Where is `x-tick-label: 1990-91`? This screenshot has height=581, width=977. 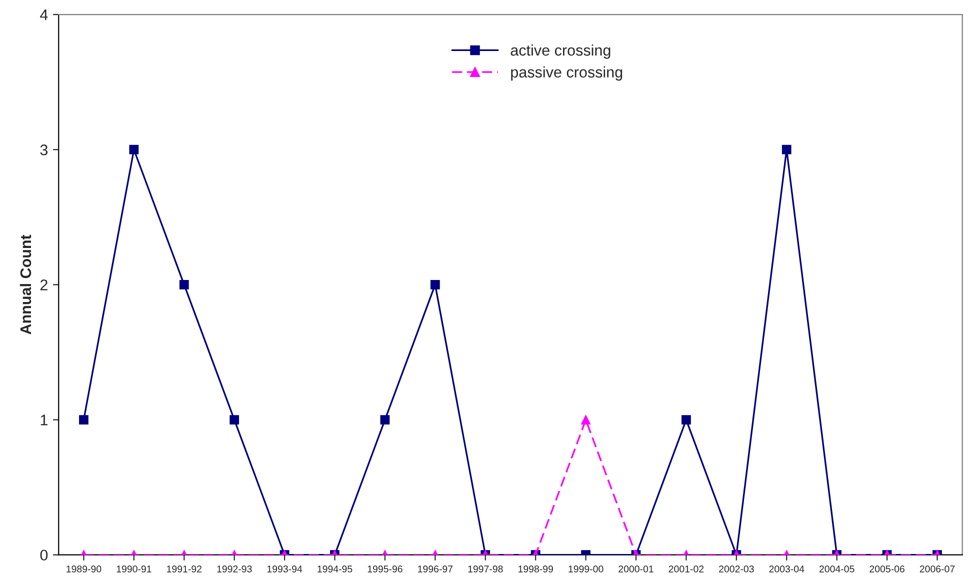
x-tick-label: 1990-91 is located at coordinates (134, 569).